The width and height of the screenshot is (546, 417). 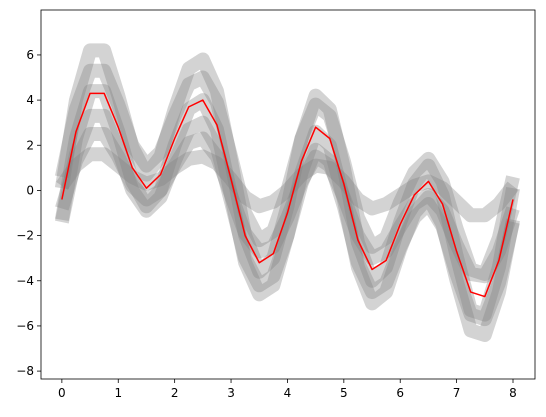 What do you see at coordinates (30, 100) in the screenshot?
I see `y-tick-label: 4` at bounding box center [30, 100].